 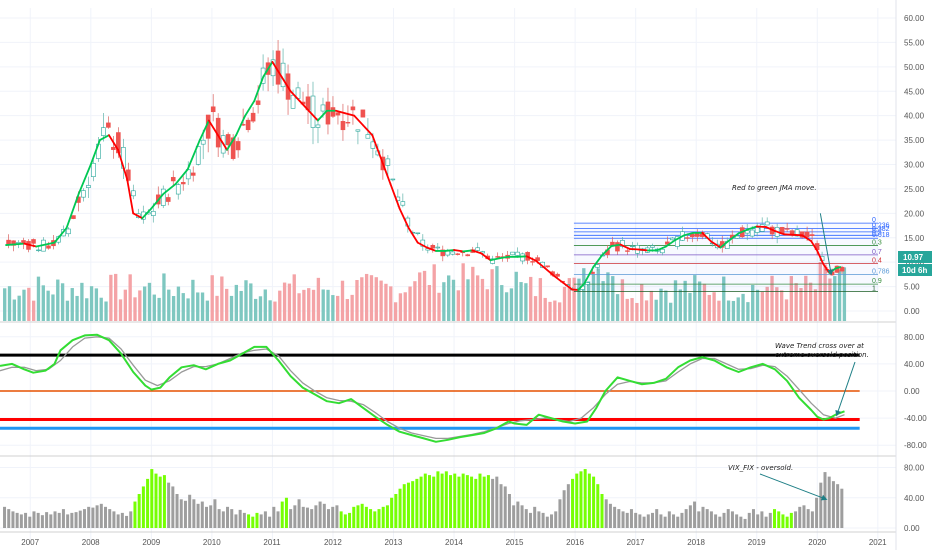 What do you see at coordinates (877, 243) in the screenshot?
I see `fib-level-label: 0.3` at bounding box center [877, 243].